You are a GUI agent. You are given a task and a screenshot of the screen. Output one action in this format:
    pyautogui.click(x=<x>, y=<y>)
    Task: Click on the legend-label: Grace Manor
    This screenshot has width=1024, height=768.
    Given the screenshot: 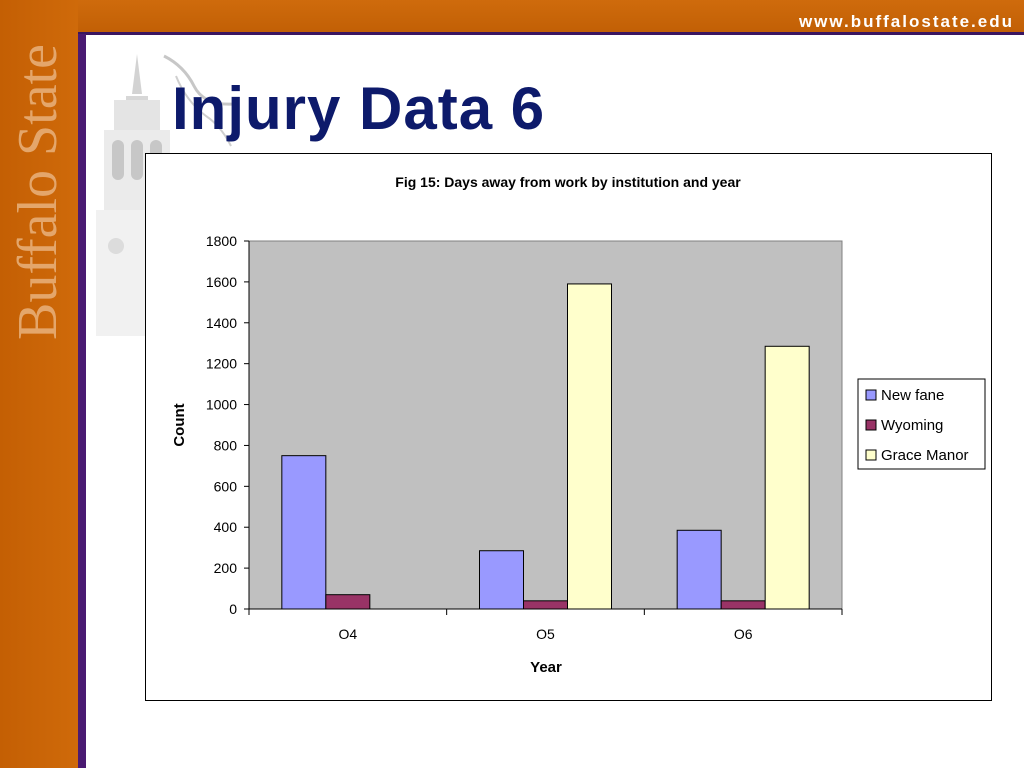 What is the action you would take?
    pyautogui.click(x=925, y=455)
    